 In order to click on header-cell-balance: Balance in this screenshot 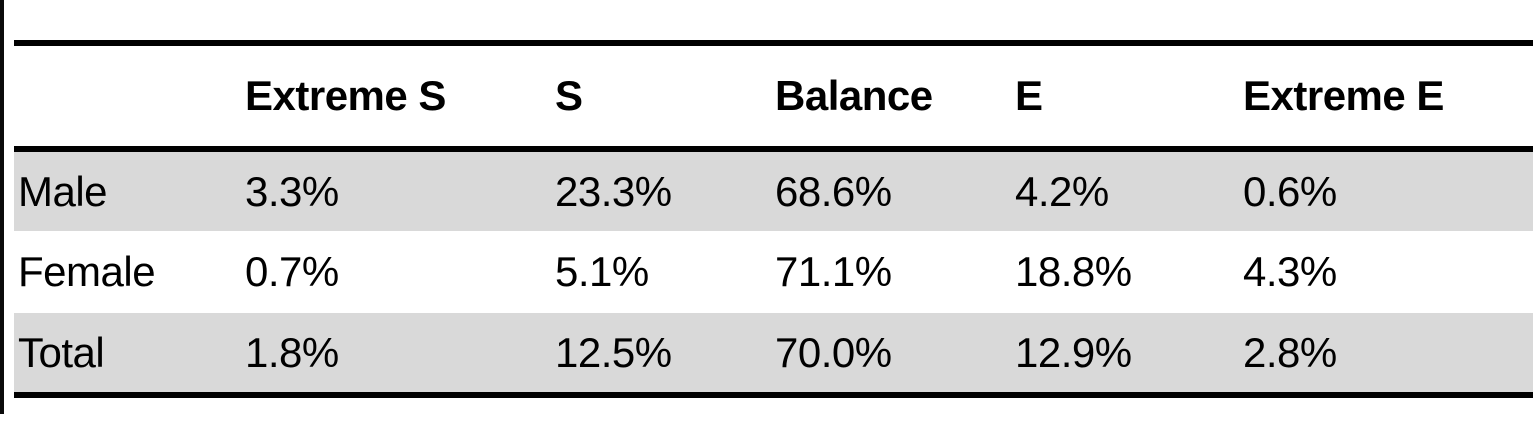, I will do `click(895, 97)`.